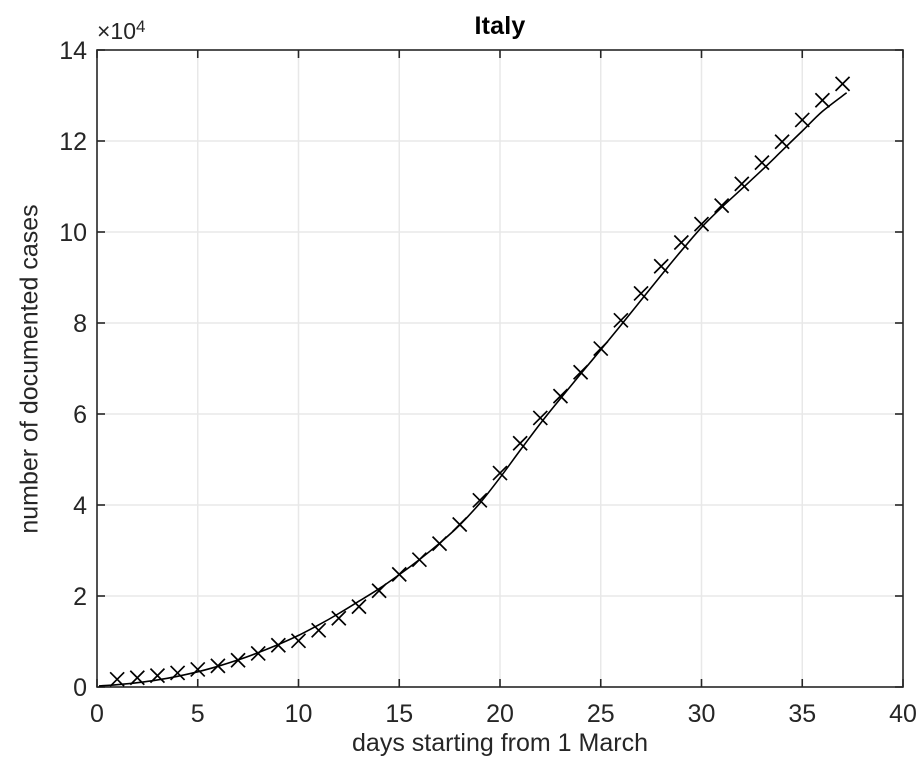 The height and width of the screenshot is (774, 924). I want to click on x-tick-label: 10, so click(299, 714).